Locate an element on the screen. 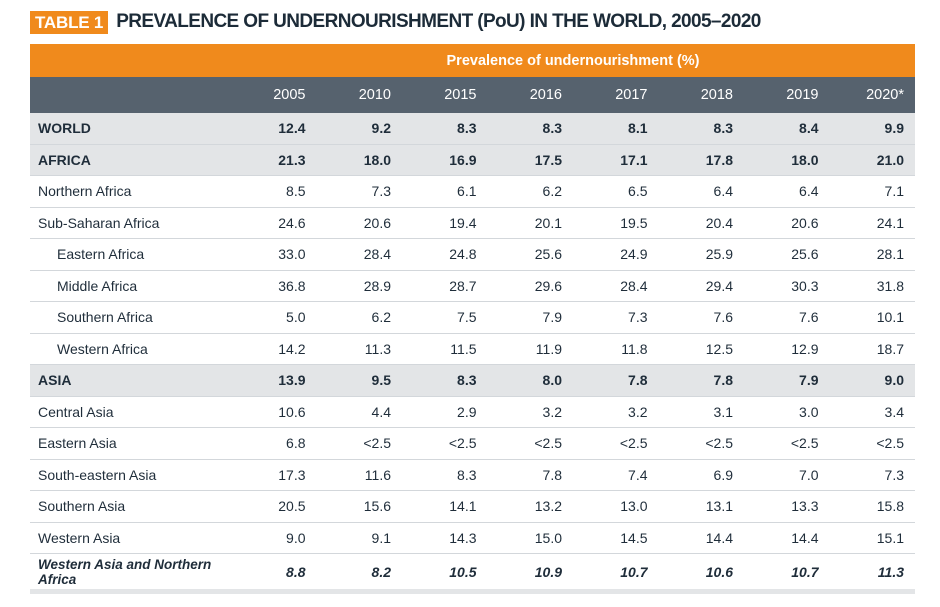  value-cell: 3.1 is located at coordinates (723, 411).